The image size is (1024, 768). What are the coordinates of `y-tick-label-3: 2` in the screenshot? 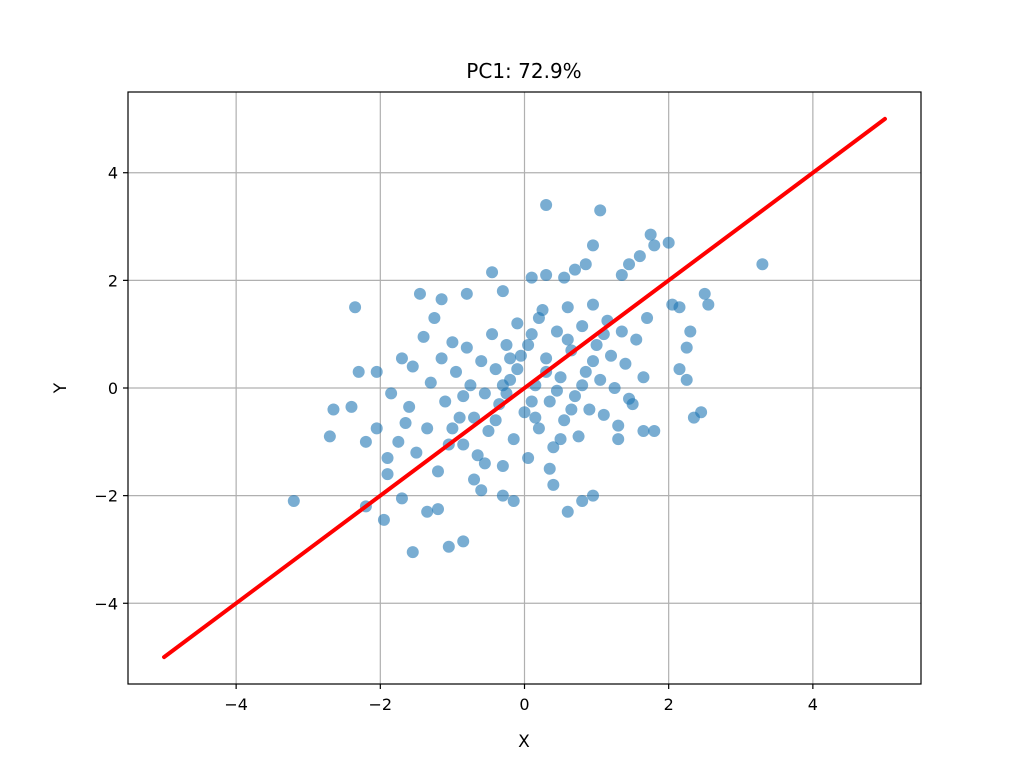 It's located at (113, 280).